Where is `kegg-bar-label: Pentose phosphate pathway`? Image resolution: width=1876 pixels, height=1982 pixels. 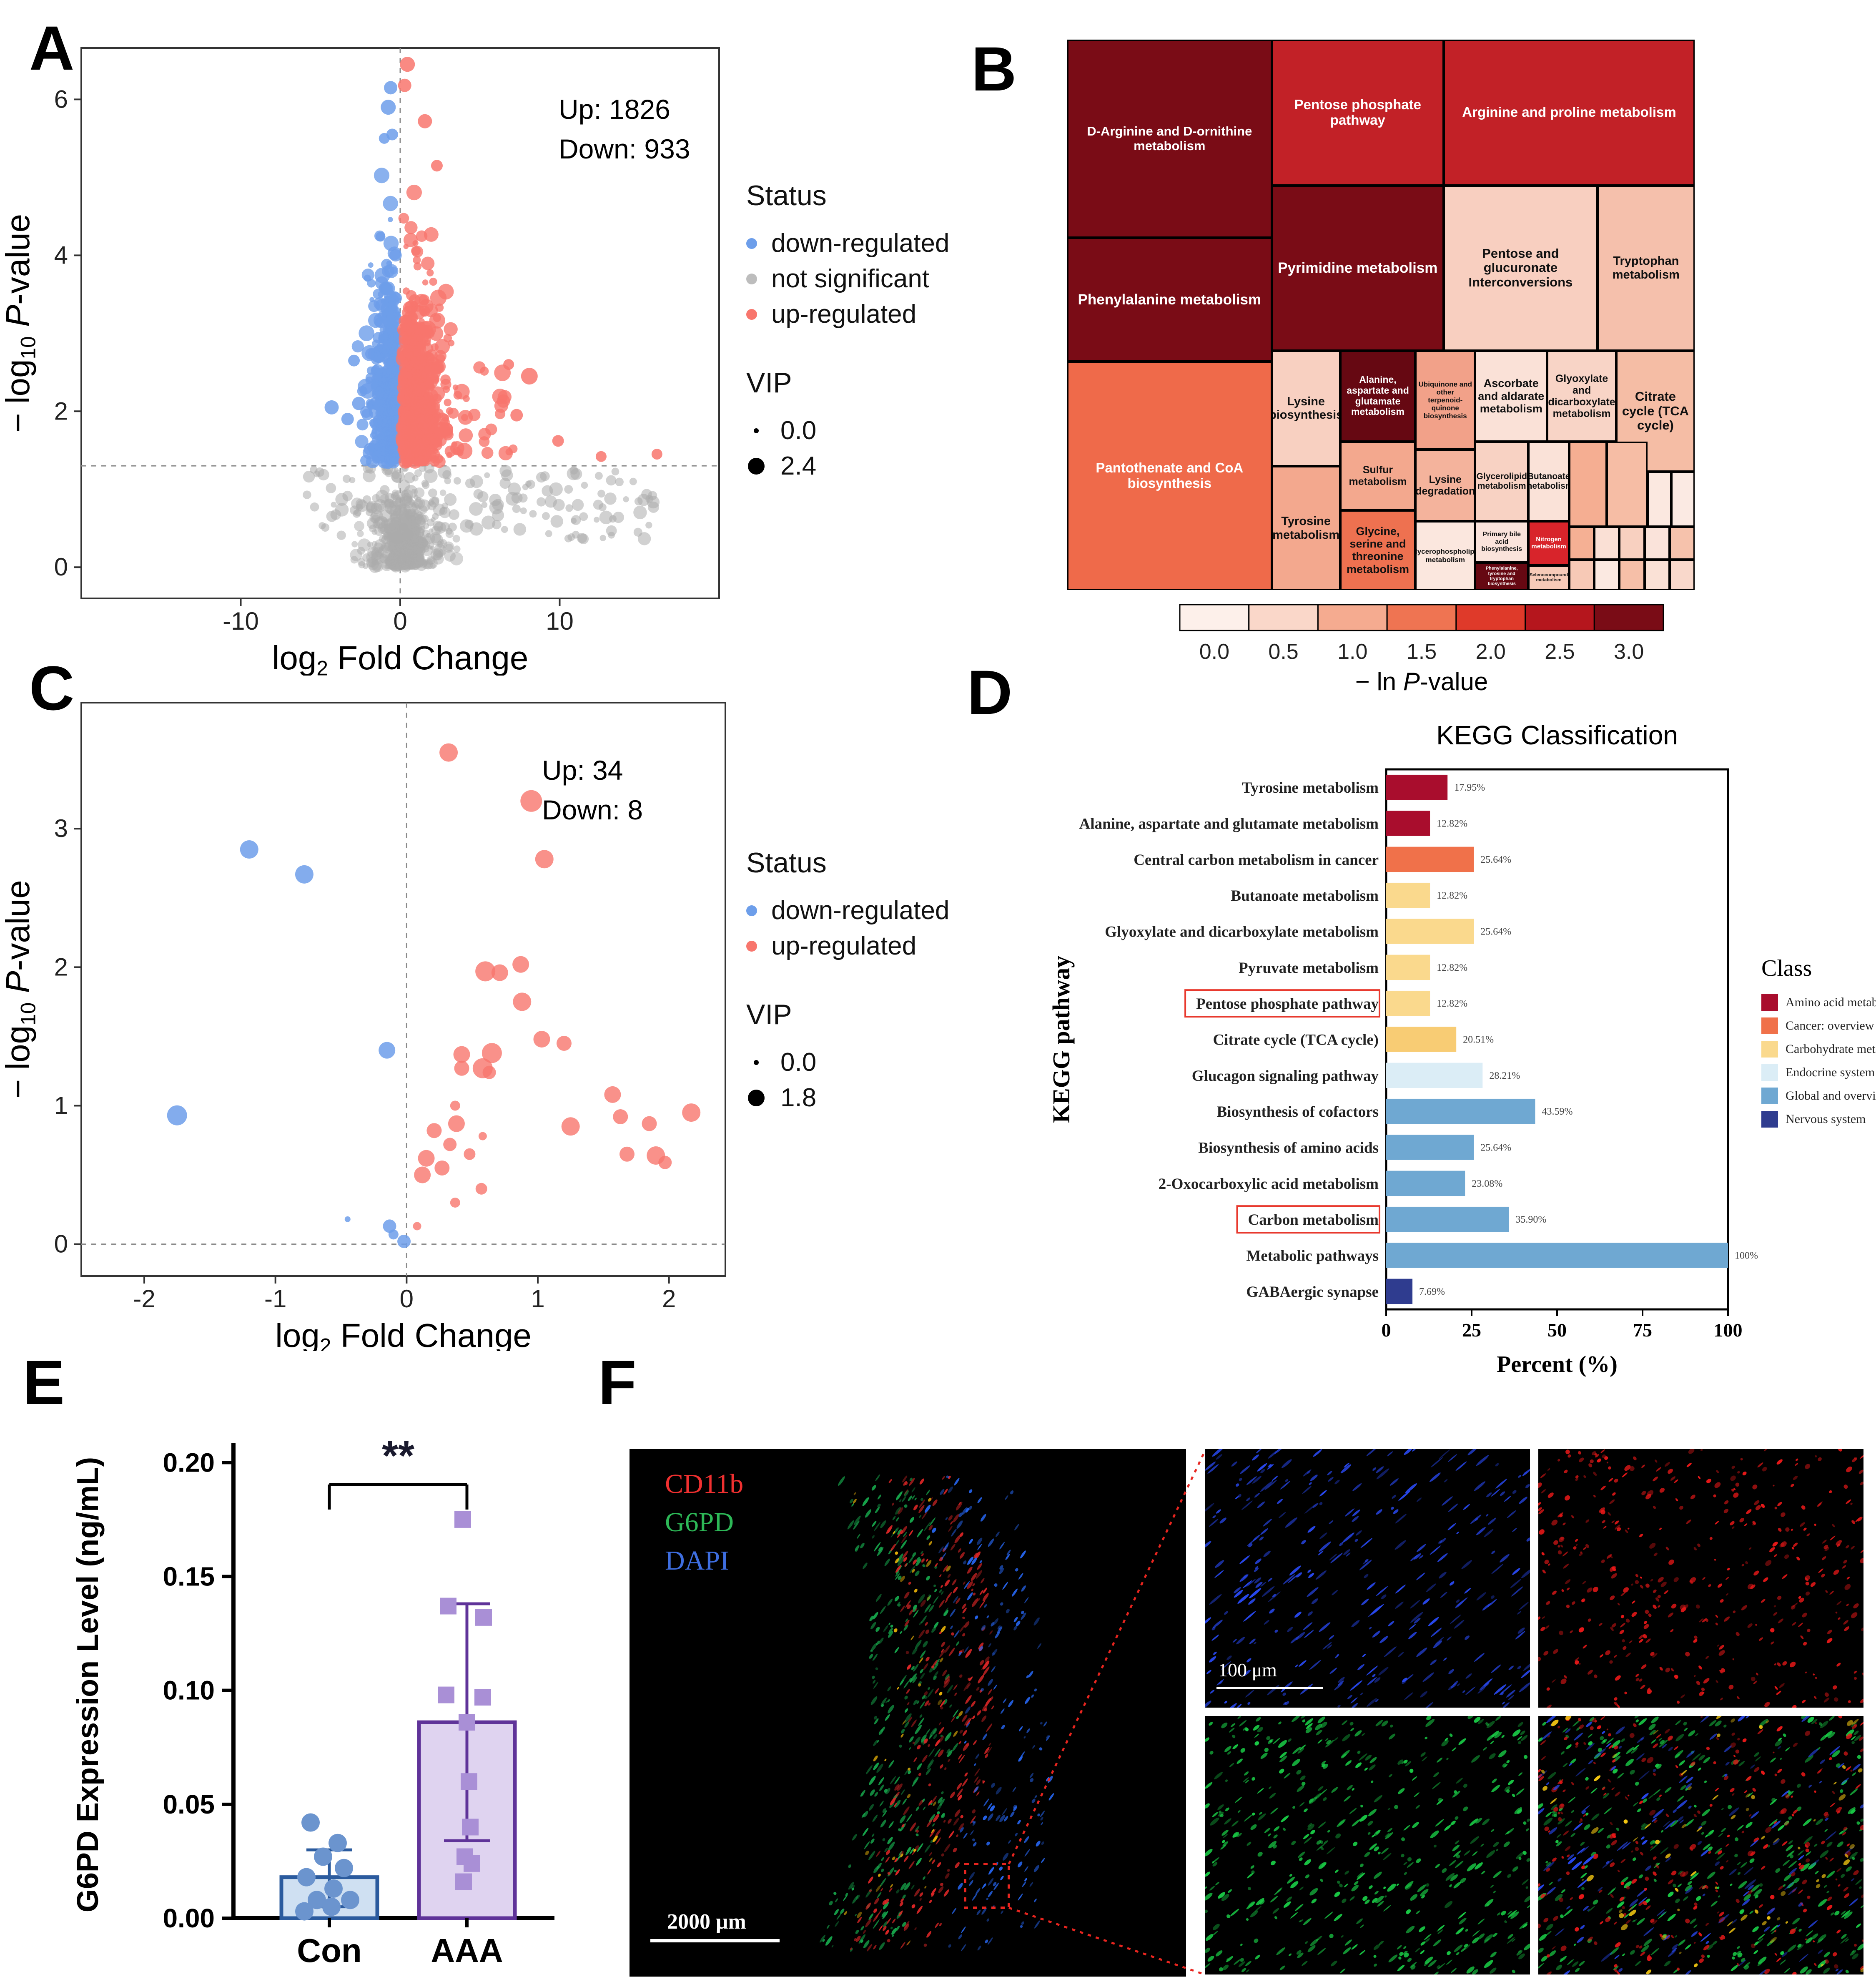
kegg-bar-label: Pentose phosphate pathway is located at coordinates (1287, 1003).